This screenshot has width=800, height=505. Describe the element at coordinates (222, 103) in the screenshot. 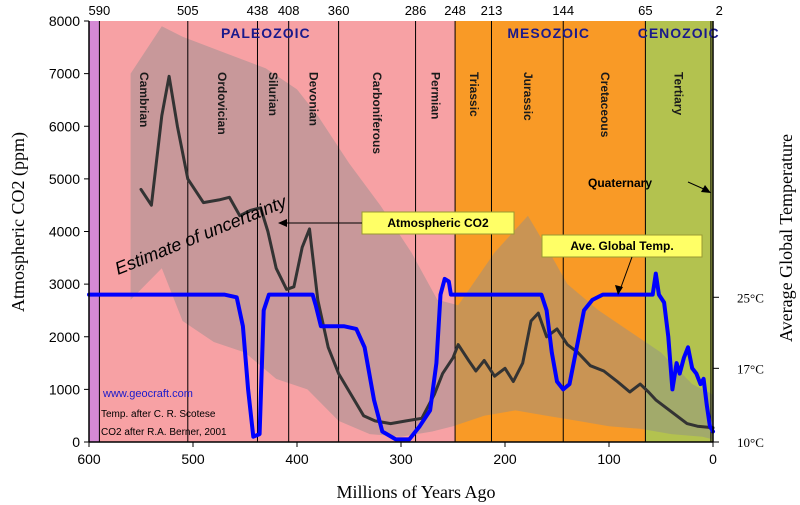

I see `period-label-ordovician: Ordovician` at that location.